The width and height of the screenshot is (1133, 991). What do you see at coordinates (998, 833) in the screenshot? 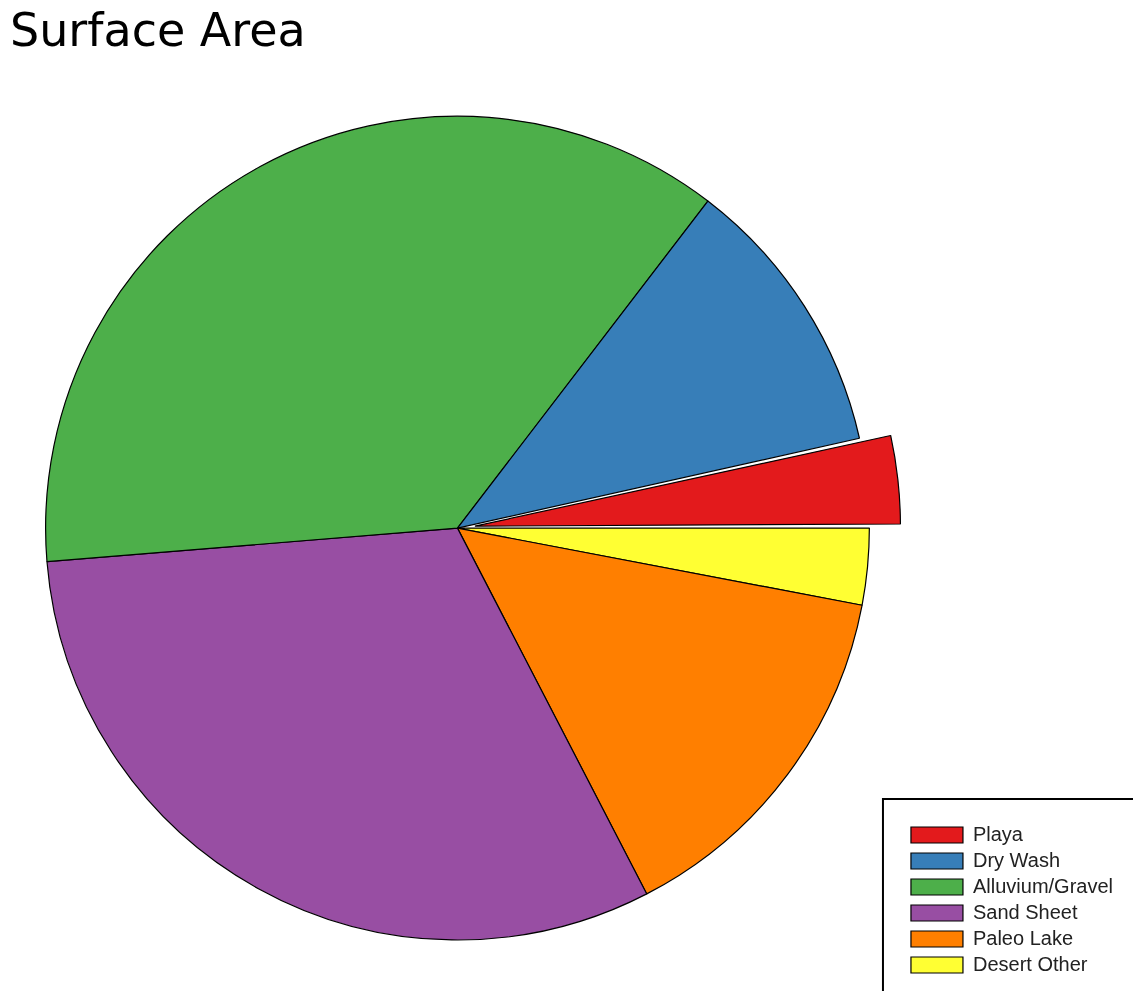
I see `legend-label: Playa` at bounding box center [998, 833].